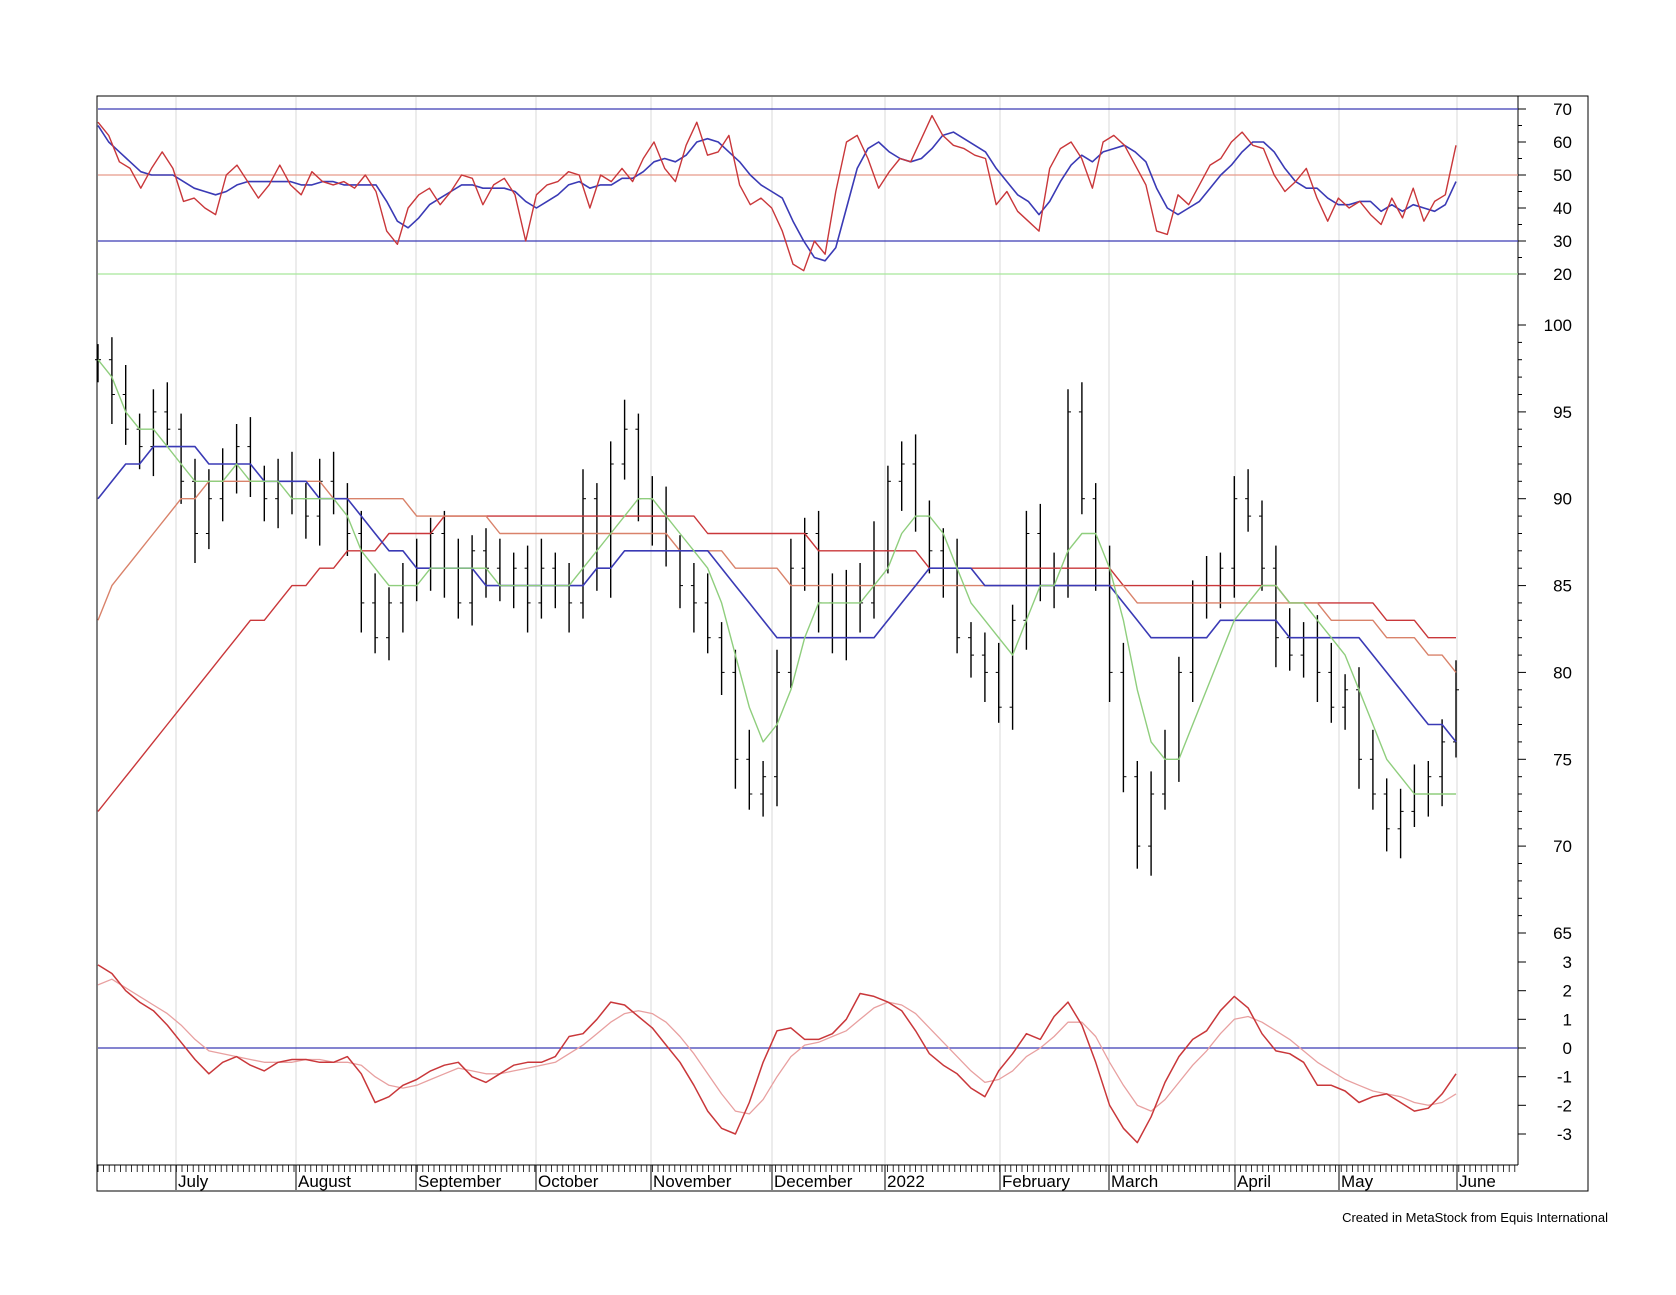  I want to click on price-y-tick-label: 65, so click(1562, 933).